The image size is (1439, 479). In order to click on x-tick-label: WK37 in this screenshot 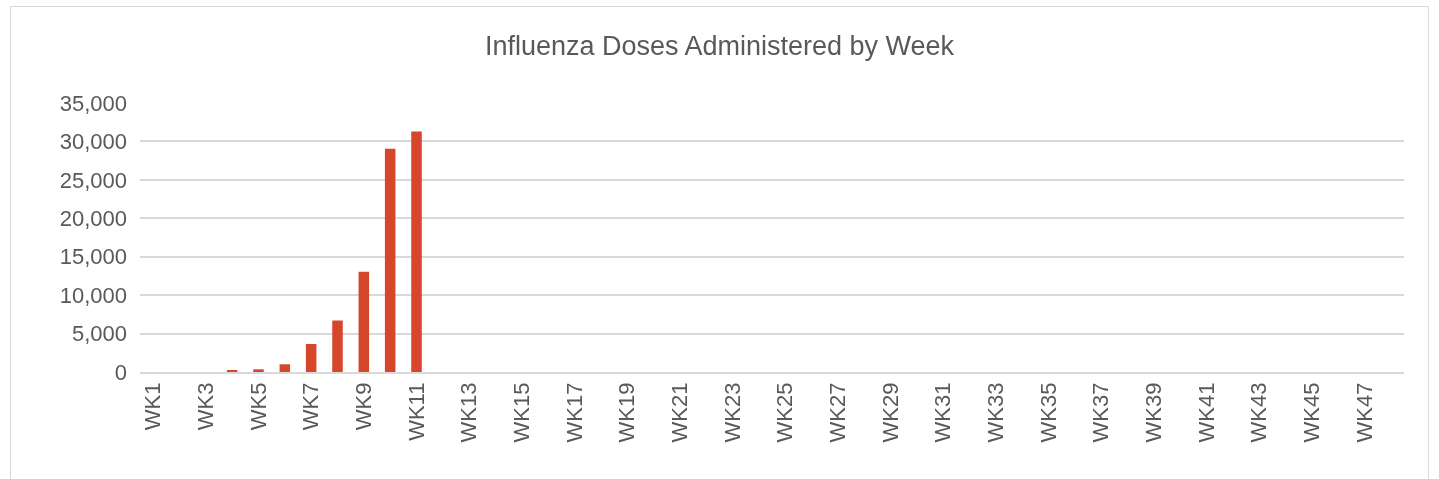, I will do `click(1101, 412)`.